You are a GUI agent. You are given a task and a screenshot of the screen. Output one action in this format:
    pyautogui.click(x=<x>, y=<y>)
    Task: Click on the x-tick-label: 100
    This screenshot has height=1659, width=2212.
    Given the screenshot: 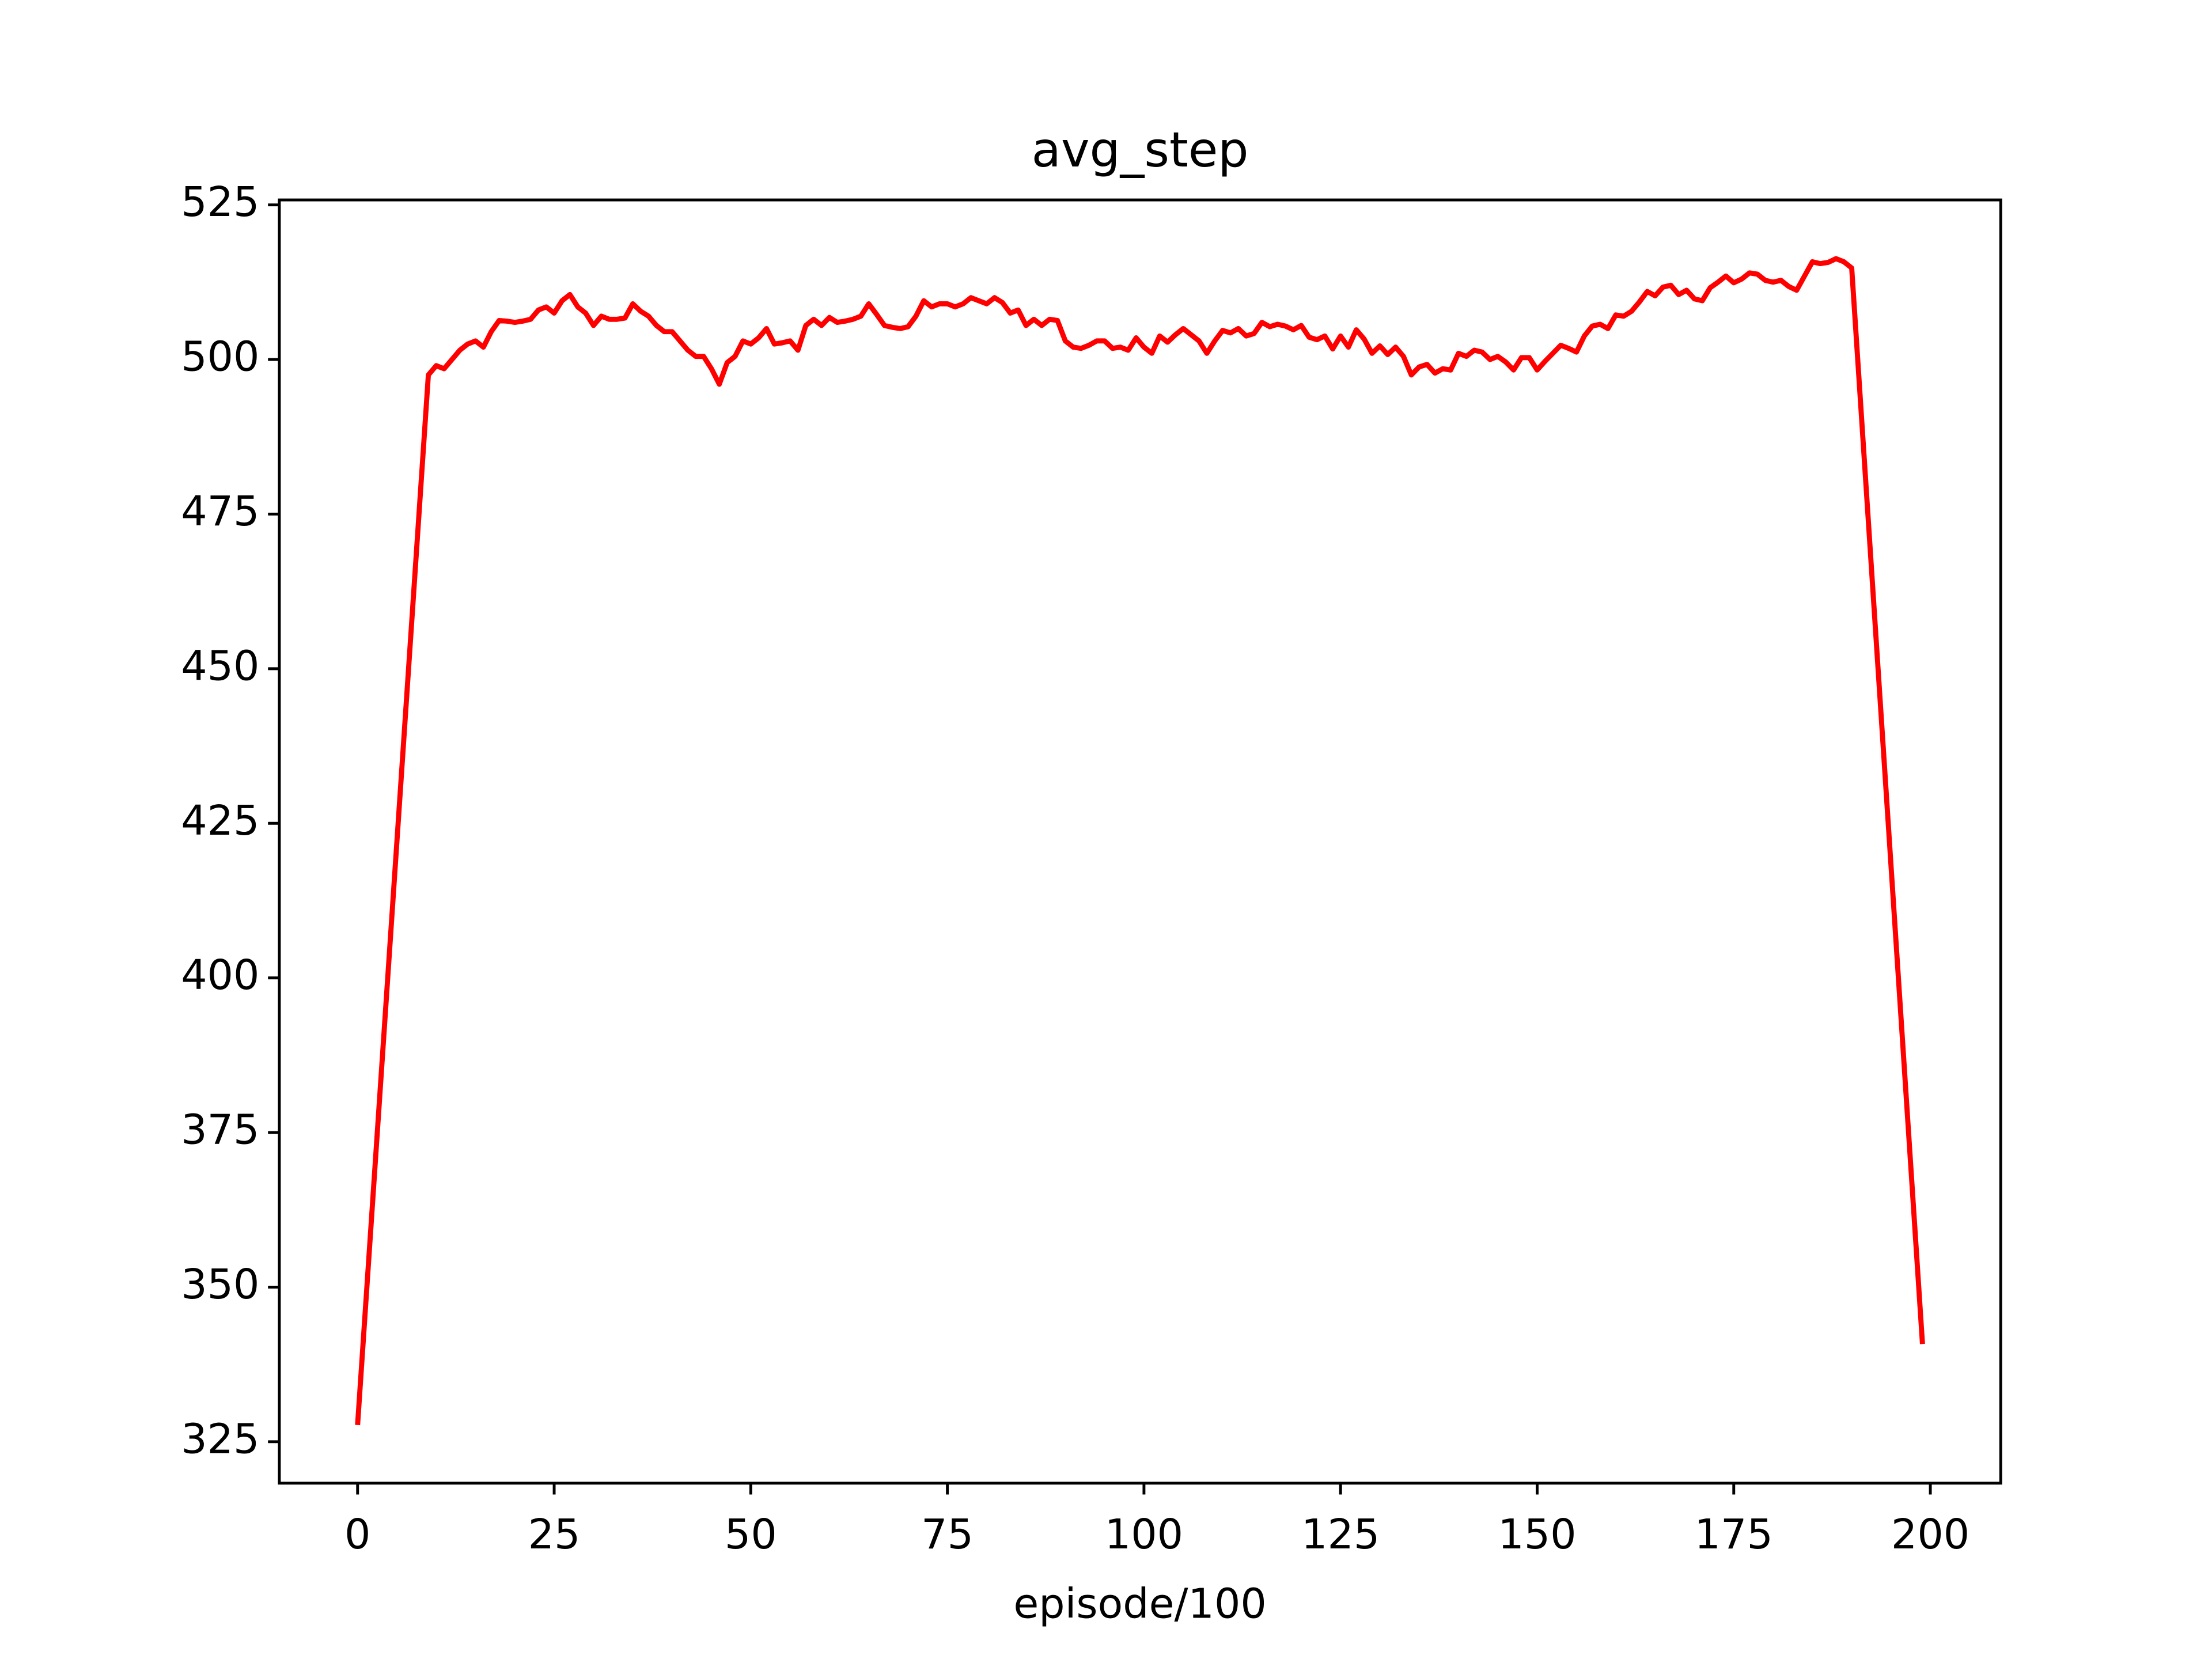 What is the action you would take?
    pyautogui.click(x=1144, y=1534)
    